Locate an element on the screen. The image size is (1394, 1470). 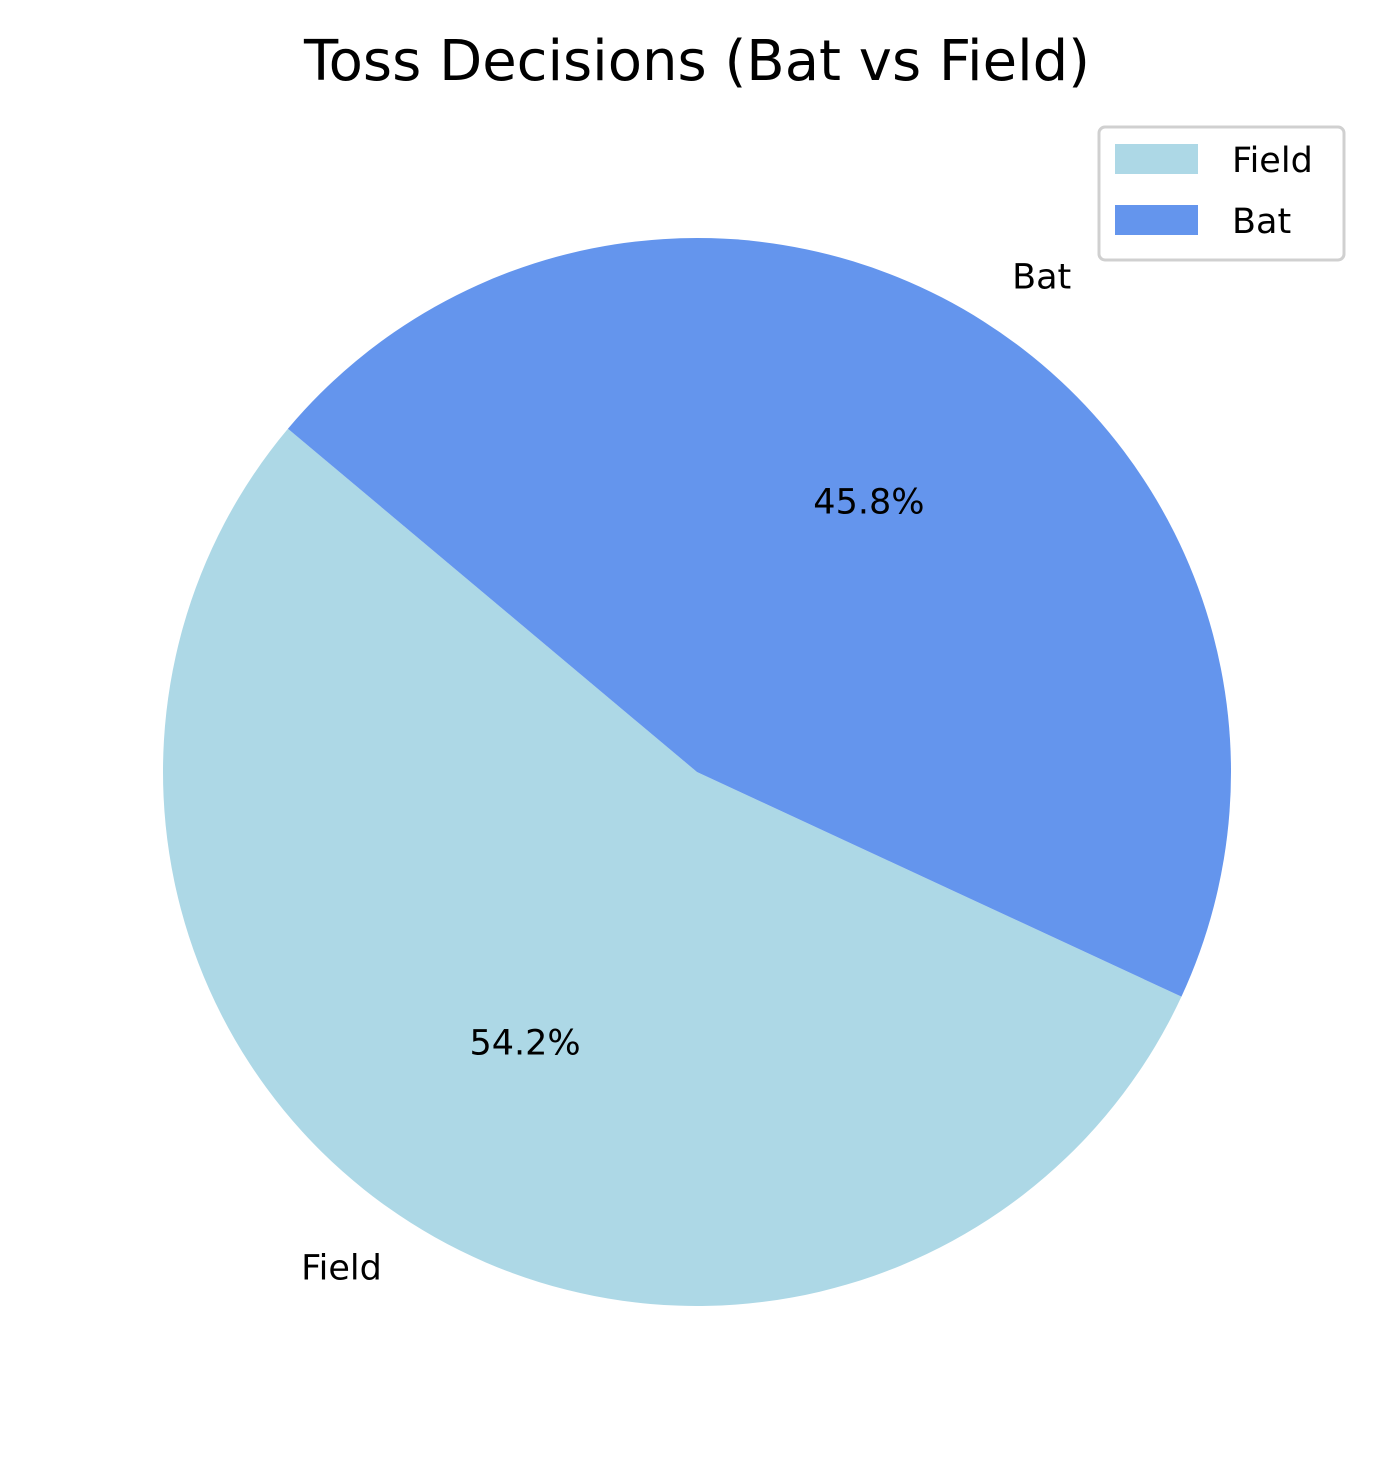
legend-label-field: Field is located at coordinates (1272, 161).